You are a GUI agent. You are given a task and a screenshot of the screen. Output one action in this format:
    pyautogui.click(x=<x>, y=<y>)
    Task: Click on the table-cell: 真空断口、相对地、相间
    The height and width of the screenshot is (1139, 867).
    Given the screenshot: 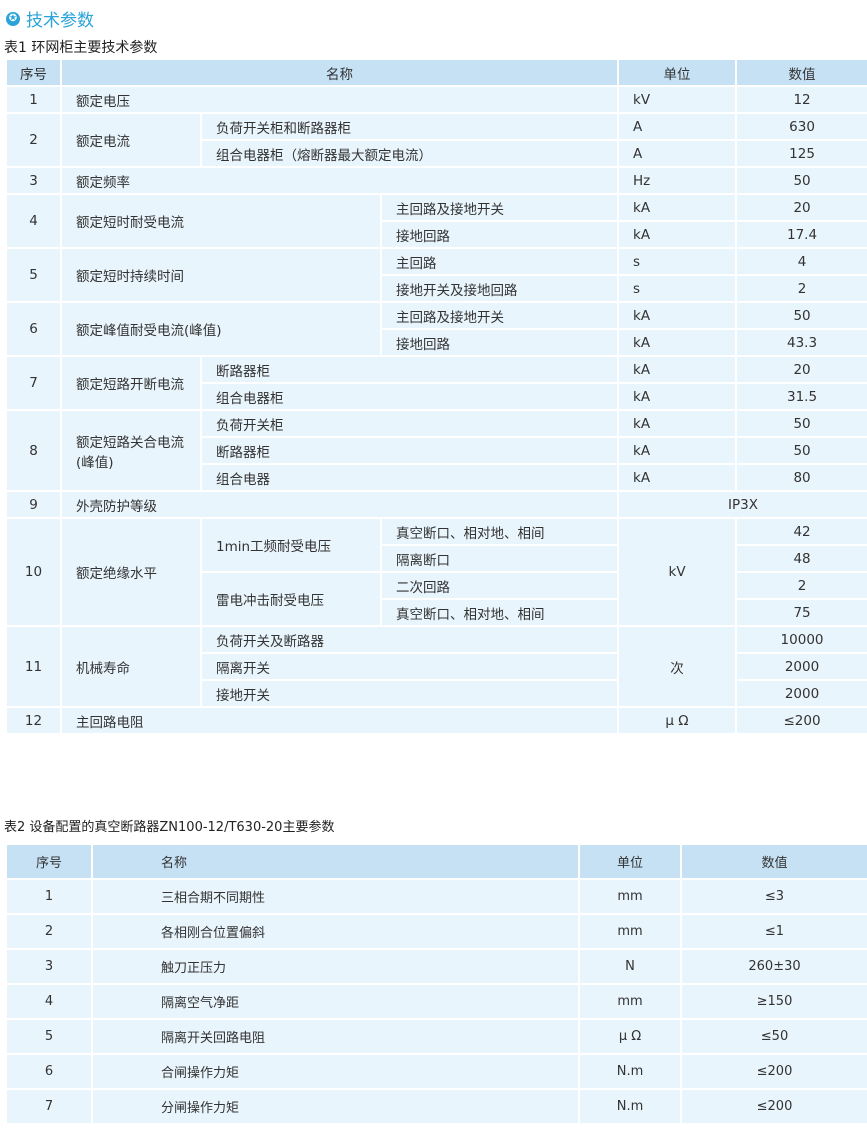 What is the action you would take?
    pyautogui.click(x=499, y=612)
    